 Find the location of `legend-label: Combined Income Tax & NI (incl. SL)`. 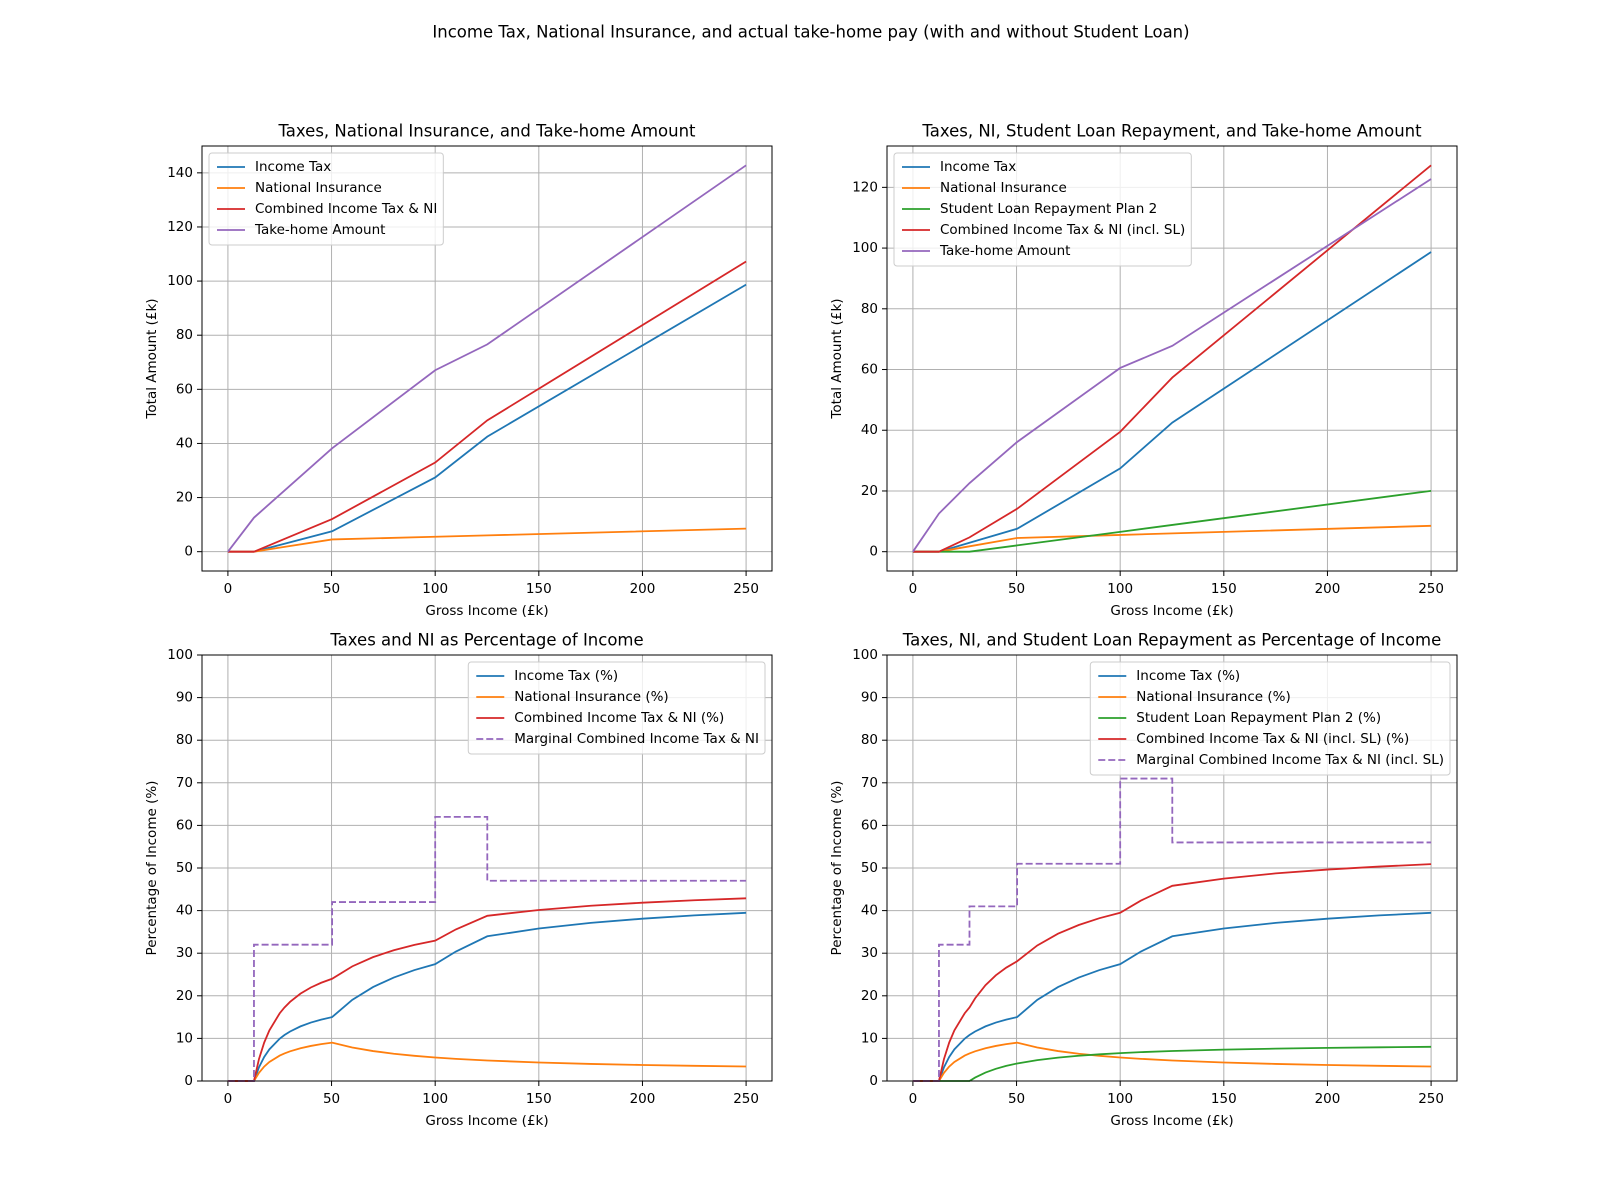

legend-label: Combined Income Tax & NI (incl. SL) is located at coordinates (1062, 230).